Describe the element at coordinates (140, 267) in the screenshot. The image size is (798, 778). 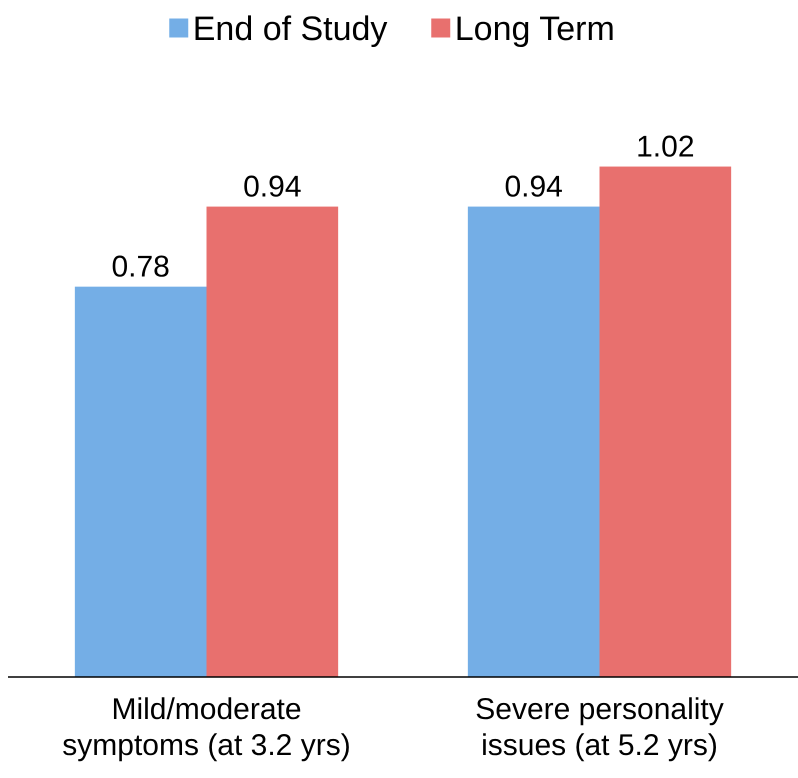
I see `data-label: 0.78` at that location.